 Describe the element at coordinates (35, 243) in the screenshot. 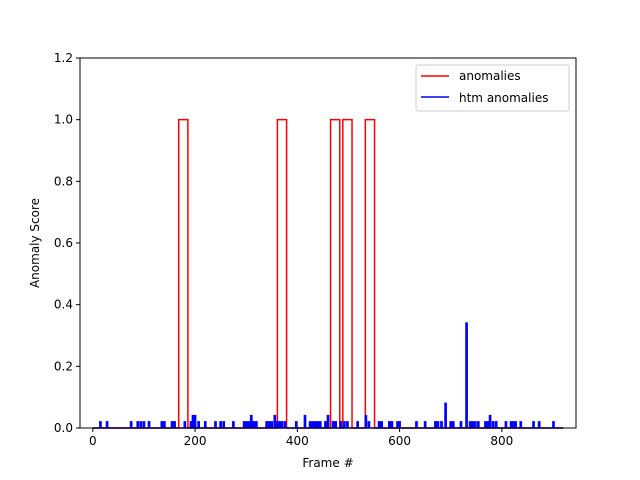

I see `y-axis-label: Anomaly Score` at that location.